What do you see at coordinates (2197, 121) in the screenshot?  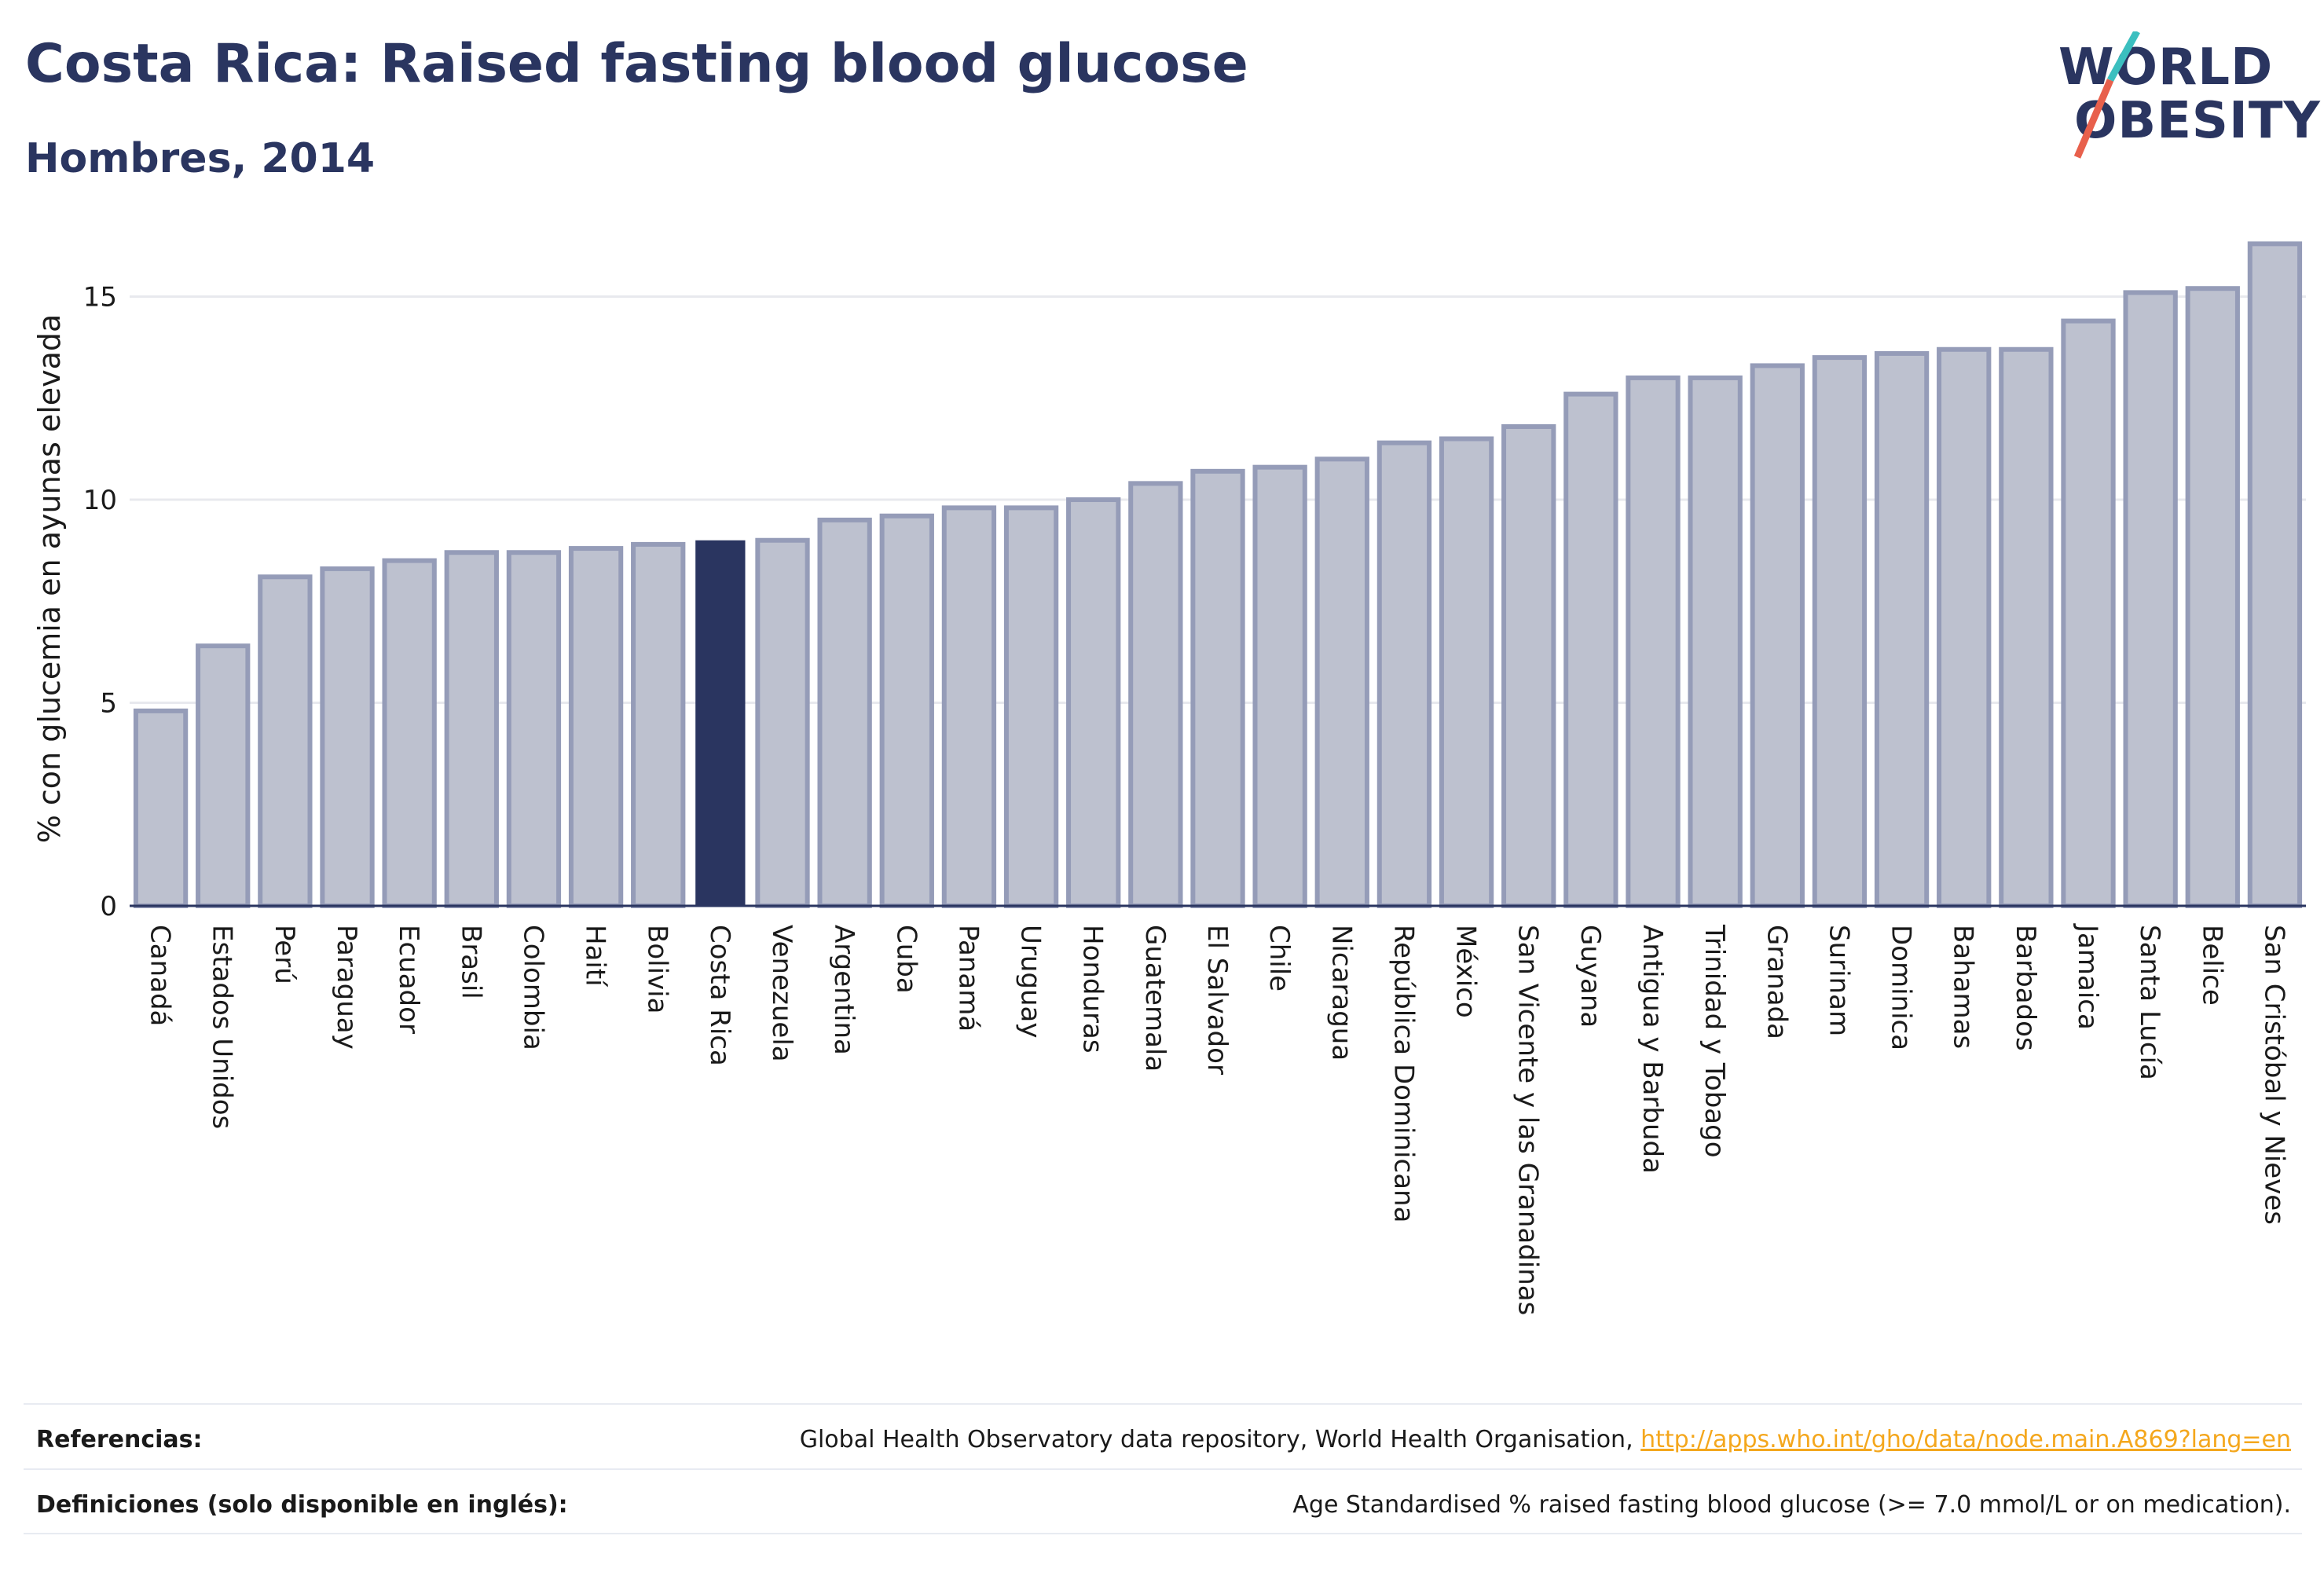 I see `logo-line2: OBESITY` at bounding box center [2197, 121].